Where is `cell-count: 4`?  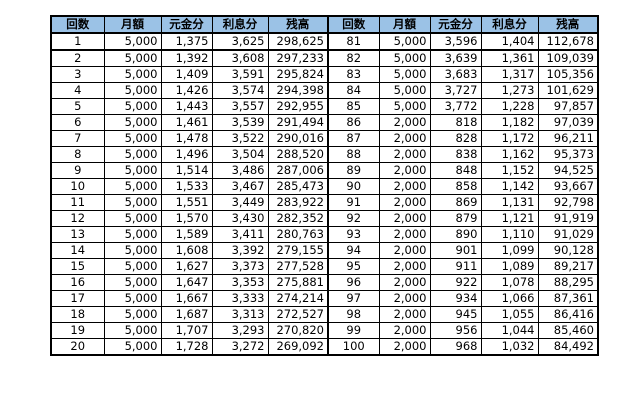 cell-count: 4 is located at coordinates (77, 90).